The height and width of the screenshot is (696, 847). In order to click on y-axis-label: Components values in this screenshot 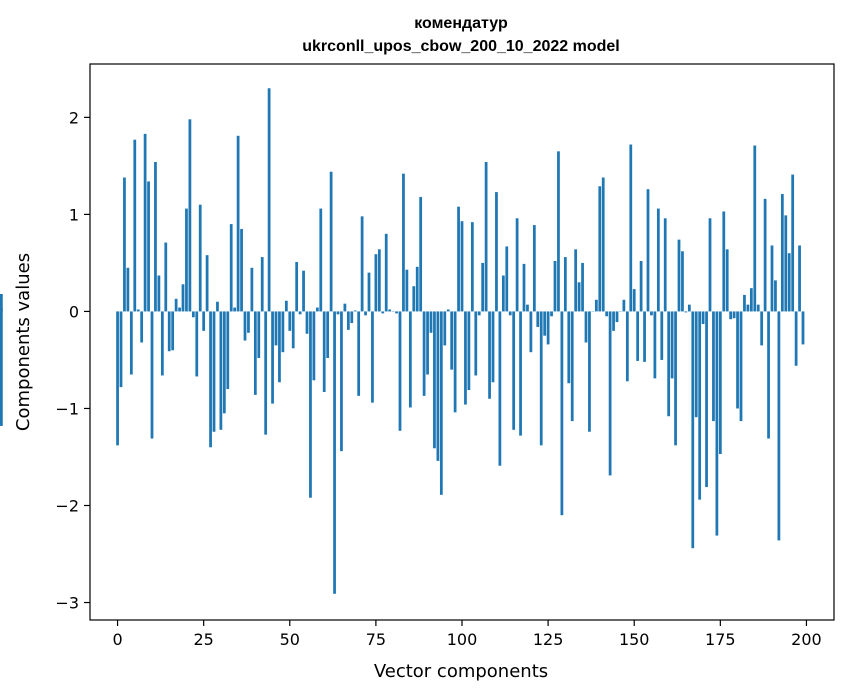, I will do `click(23, 342)`.